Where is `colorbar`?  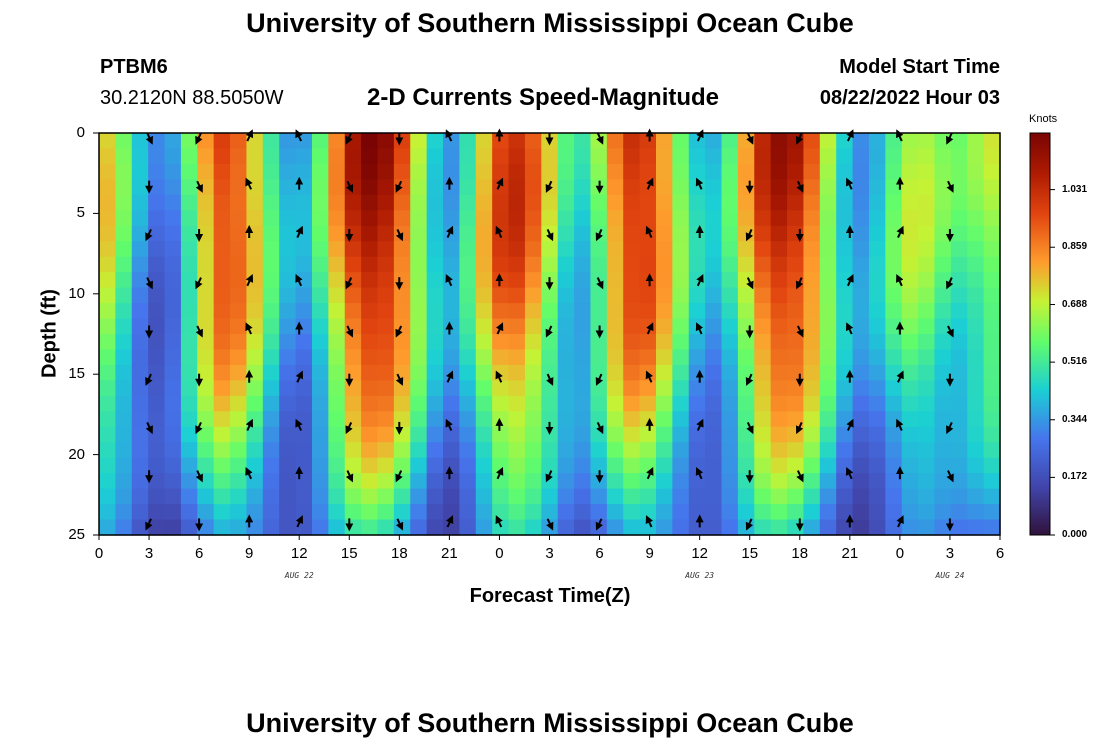 colorbar is located at coordinates (1040, 334).